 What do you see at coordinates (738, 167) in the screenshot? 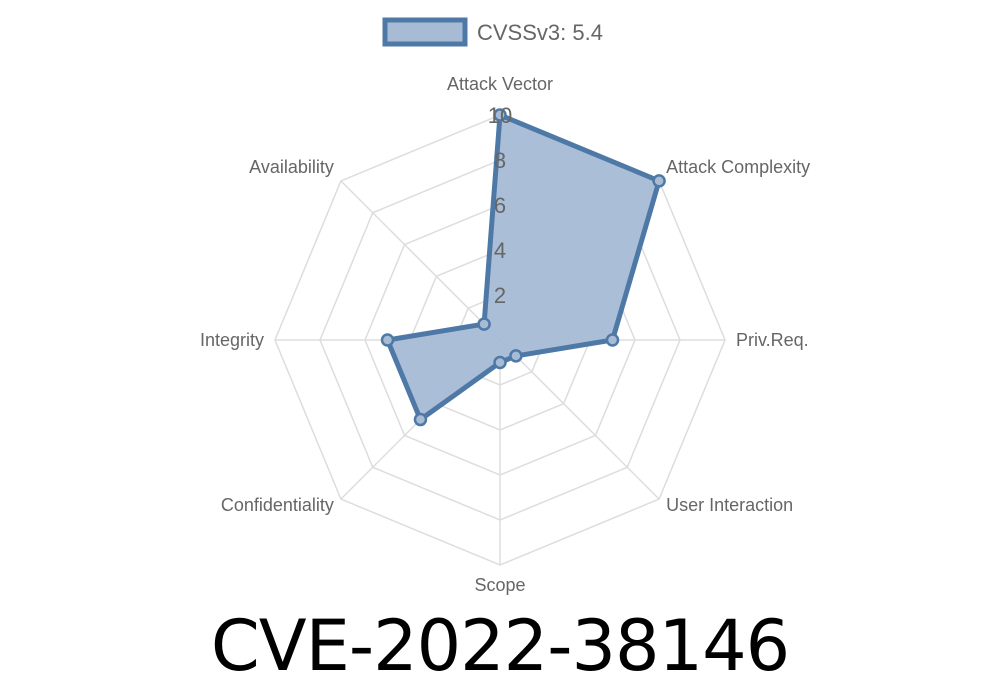
I see `axis-label: Attack Complexity` at bounding box center [738, 167].